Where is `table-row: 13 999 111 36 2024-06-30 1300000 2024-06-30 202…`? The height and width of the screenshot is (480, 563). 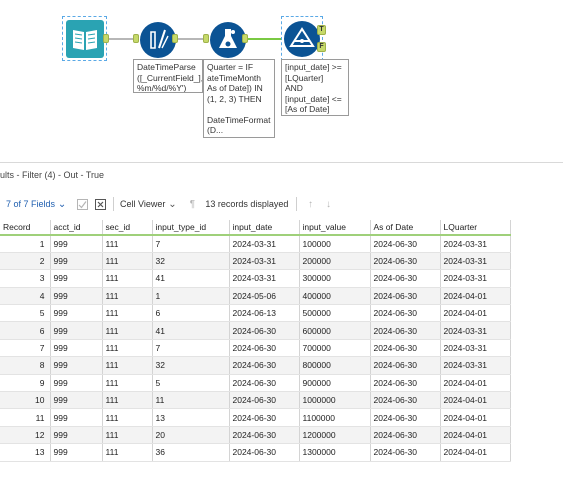
table-row: 13 999 111 36 2024-06-30 1300000 2024-06-30 202… is located at coordinates (255, 452).